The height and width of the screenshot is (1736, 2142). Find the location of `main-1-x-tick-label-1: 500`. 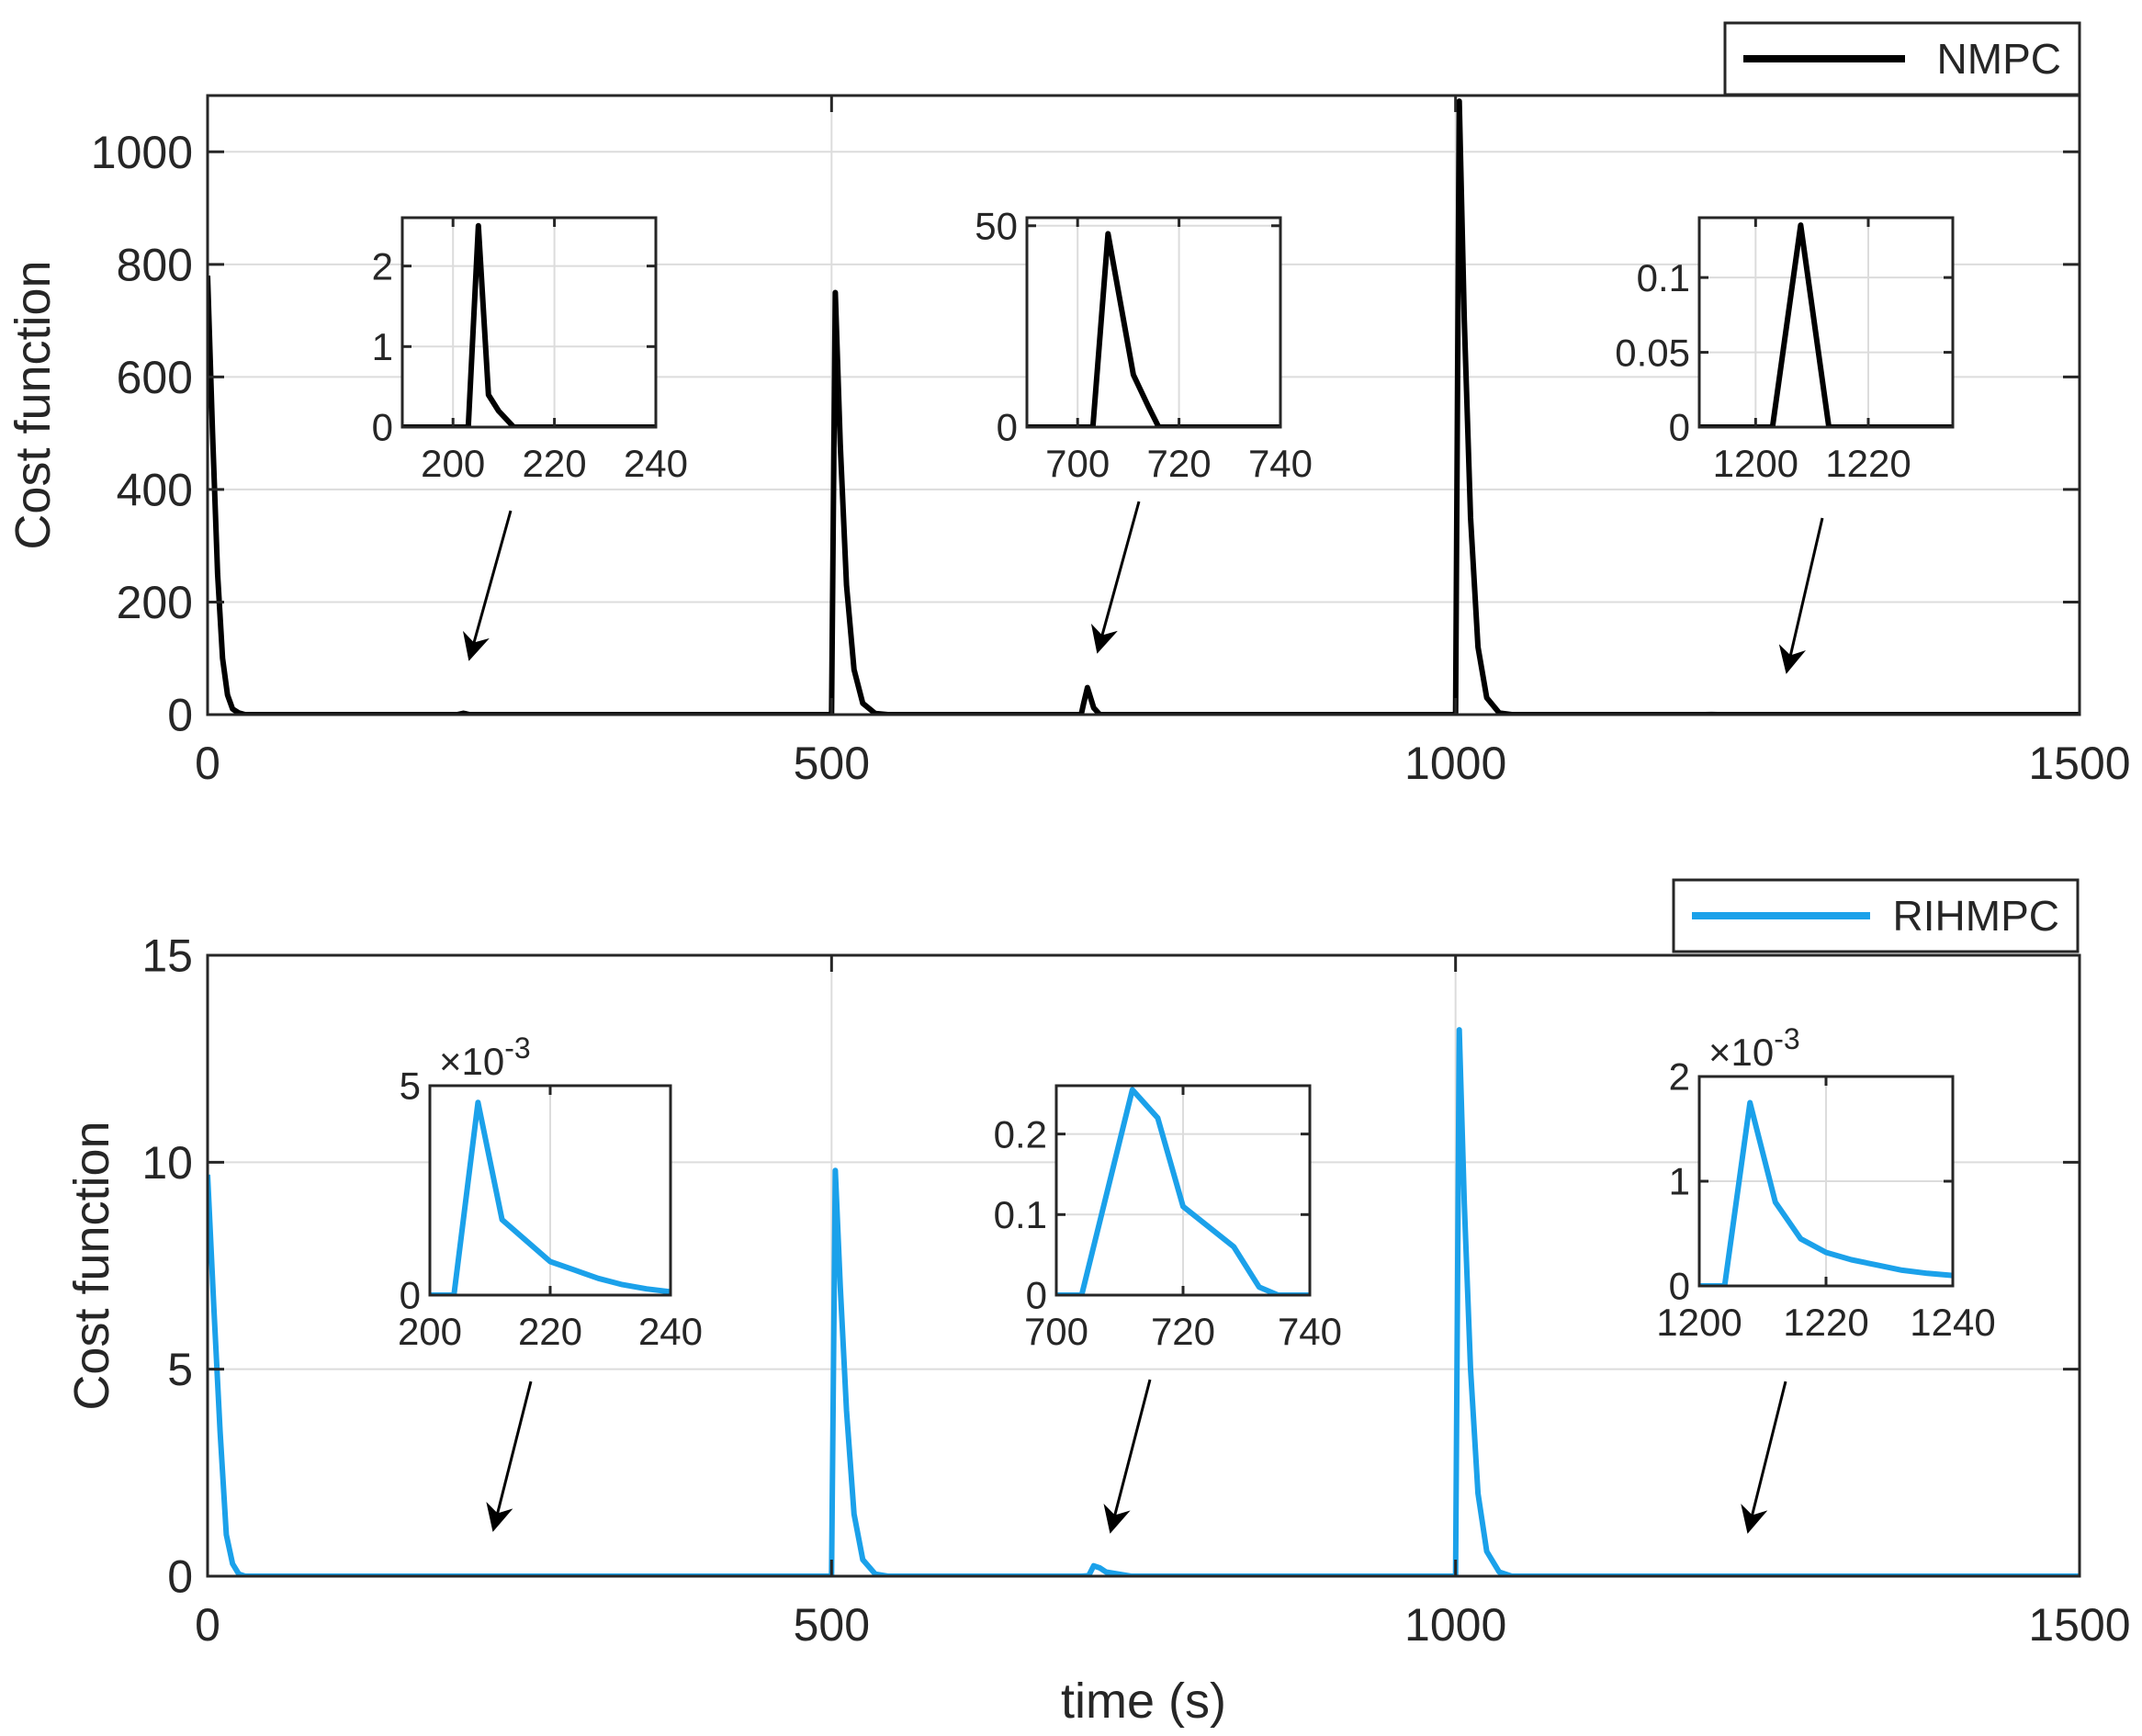

main-1-x-tick-label-1: 500 is located at coordinates (832, 763).